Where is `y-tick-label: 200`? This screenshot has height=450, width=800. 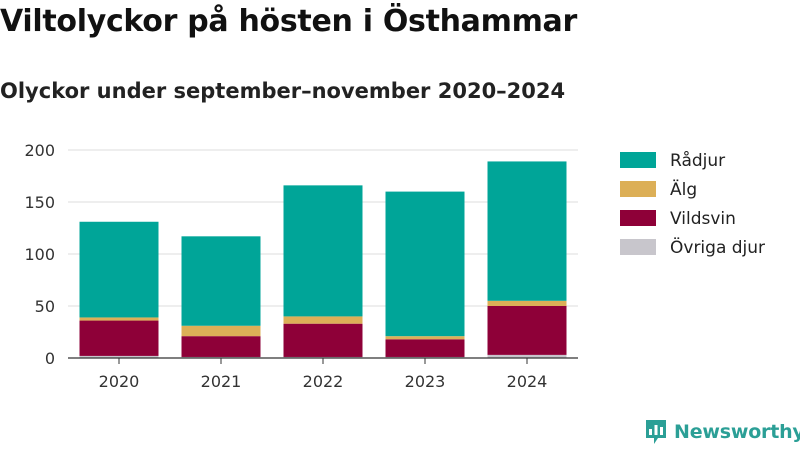
y-tick-label: 200 is located at coordinates (39, 150).